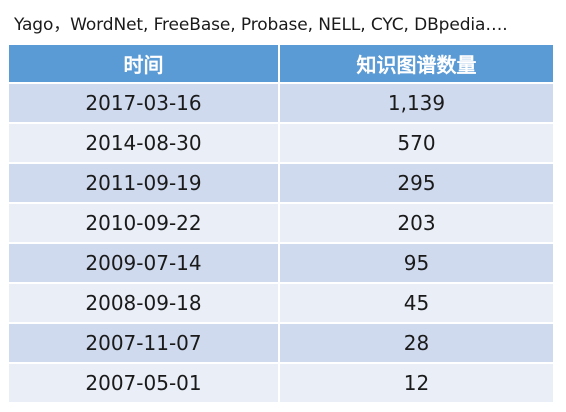  I want to click on table-row: 2007-11-07 28, so click(281, 344).